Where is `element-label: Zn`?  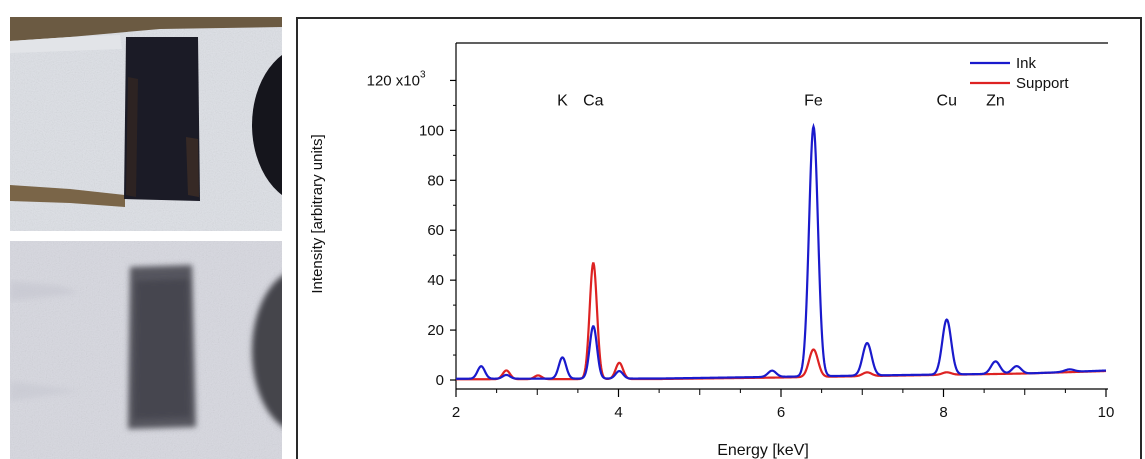 element-label: Zn is located at coordinates (995, 100).